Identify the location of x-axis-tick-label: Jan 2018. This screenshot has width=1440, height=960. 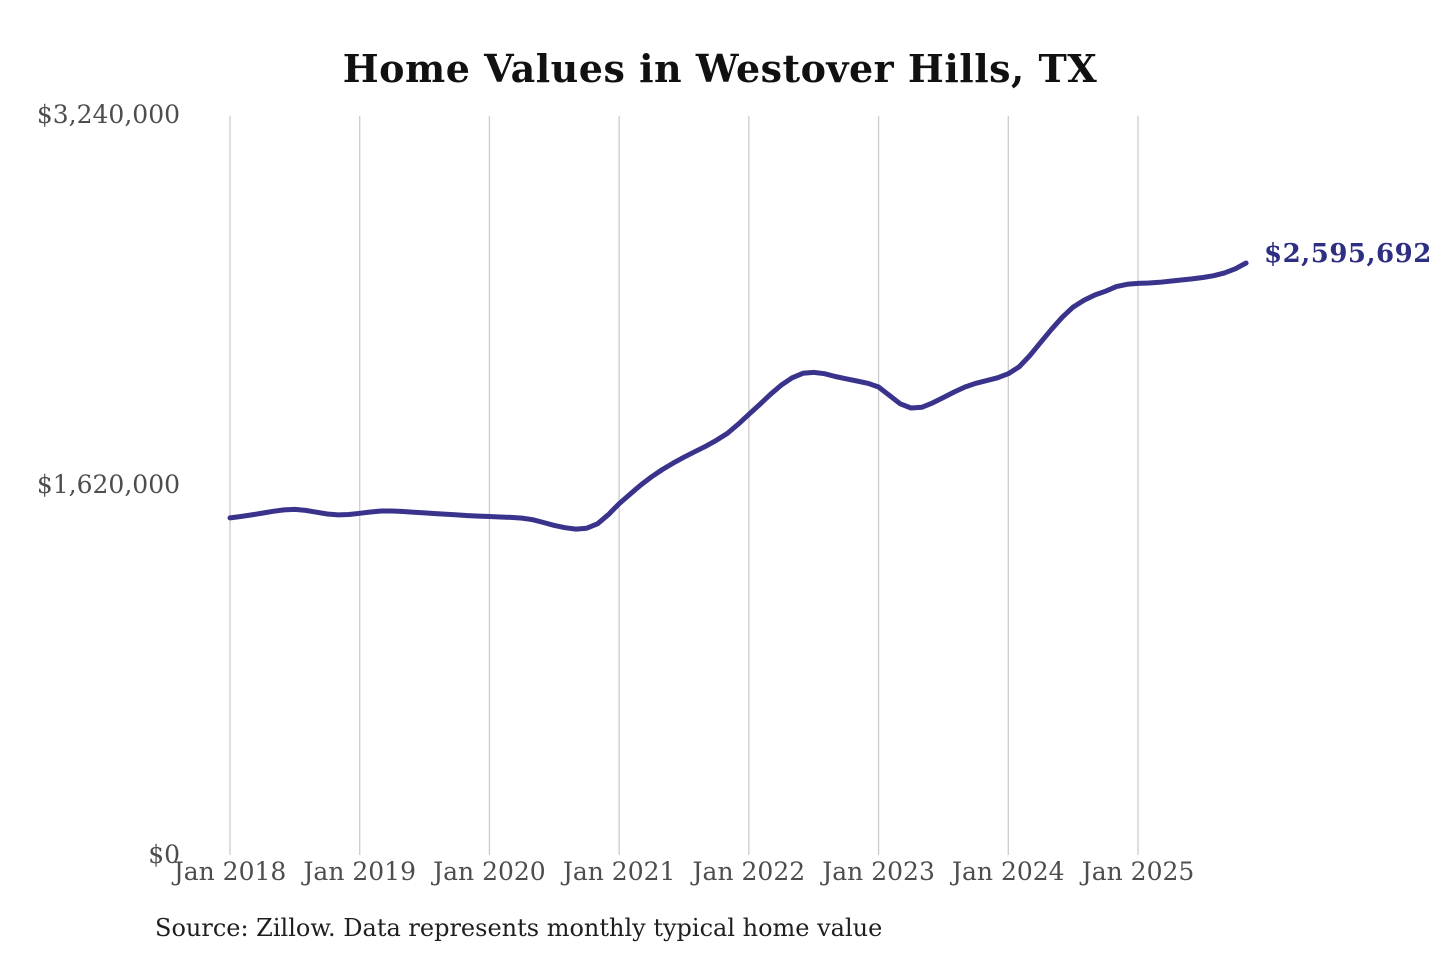
(230, 871).